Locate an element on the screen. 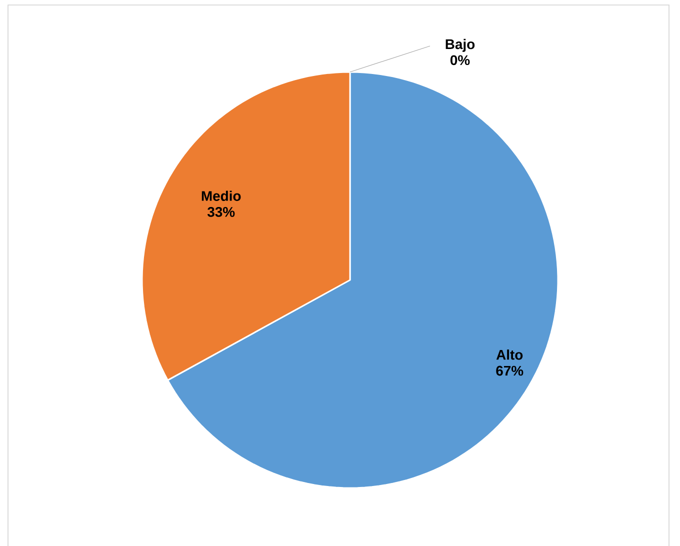 The width and height of the screenshot is (680, 546). data-label: 33% is located at coordinates (221, 211).